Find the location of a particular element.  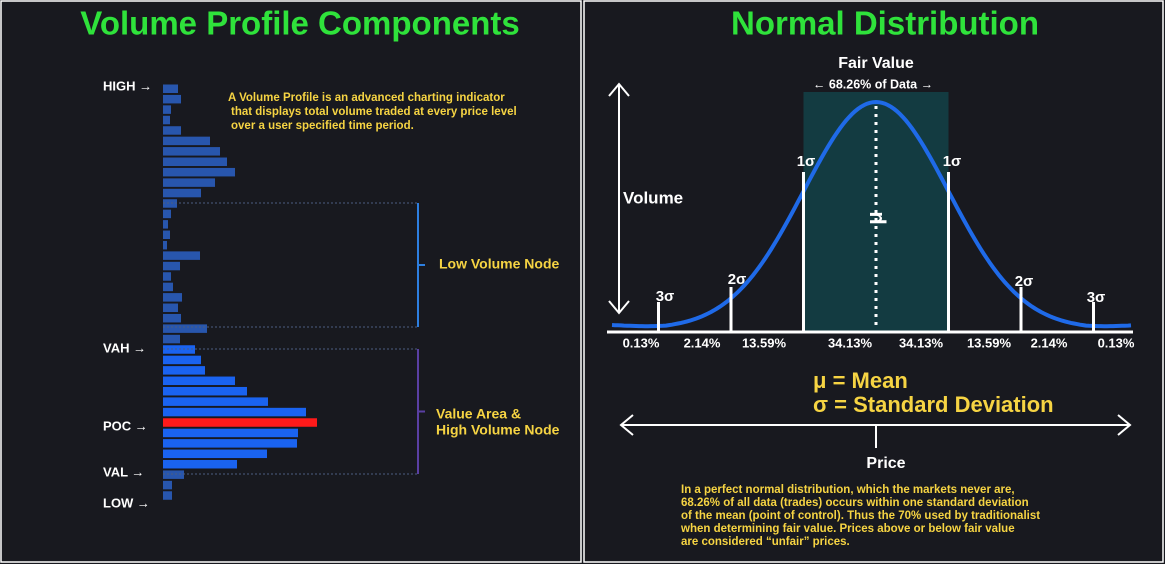

level-label: POC → is located at coordinates (125, 425).